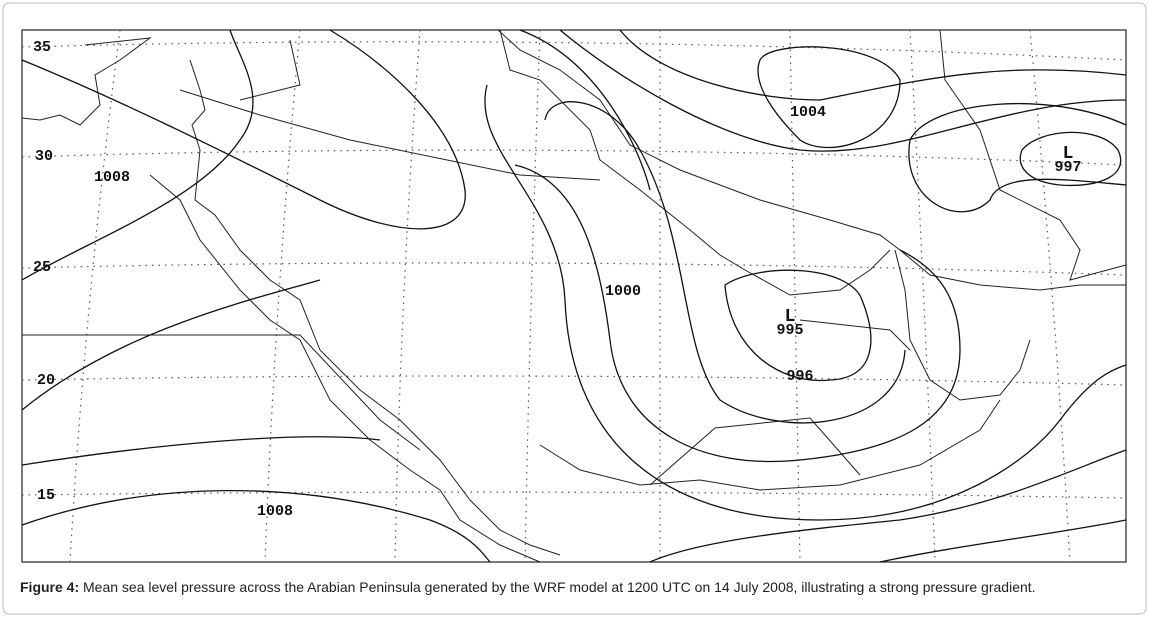  What do you see at coordinates (799, 376) in the screenshot?
I see `isobar-label: 996` at bounding box center [799, 376].